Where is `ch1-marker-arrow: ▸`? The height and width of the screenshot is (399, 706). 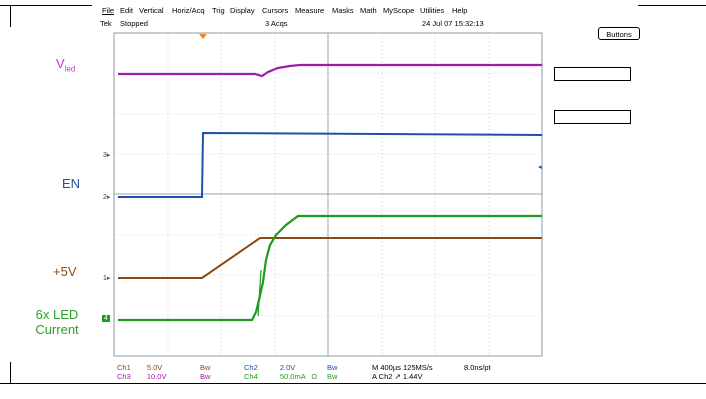
ch1-marker-arrow: ▸ is located at coordinates (108, 278).